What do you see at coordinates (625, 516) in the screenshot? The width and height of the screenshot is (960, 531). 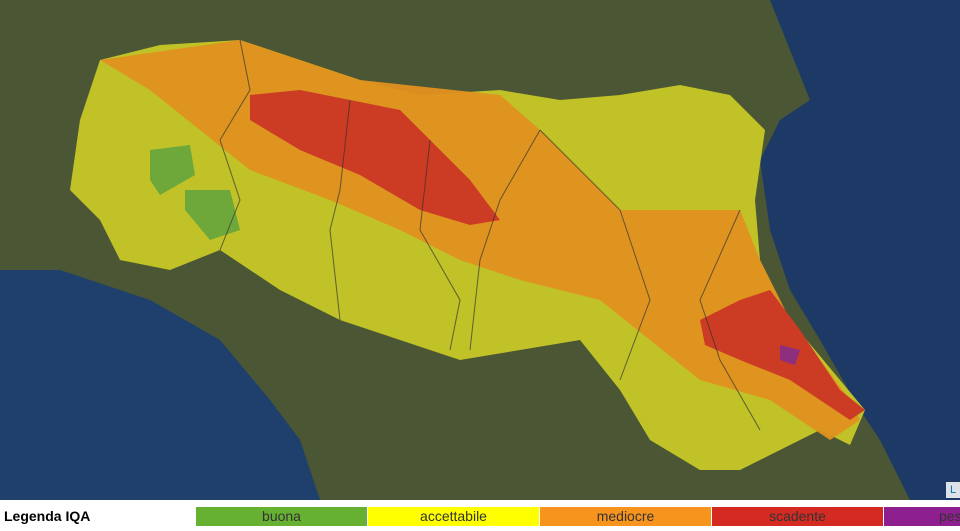 I see `legend-item: mediocre` at bounding box center [625, 516].